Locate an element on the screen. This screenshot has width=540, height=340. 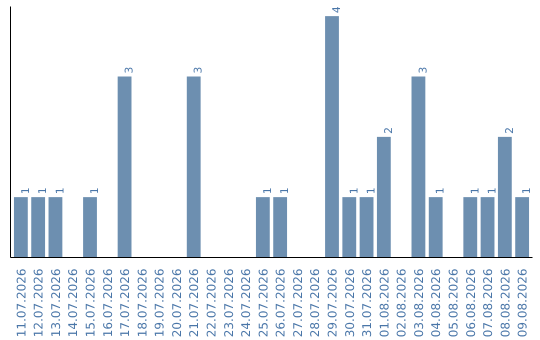
x-tick-label: 26.07.2026 is located at coordinates (281, 303).